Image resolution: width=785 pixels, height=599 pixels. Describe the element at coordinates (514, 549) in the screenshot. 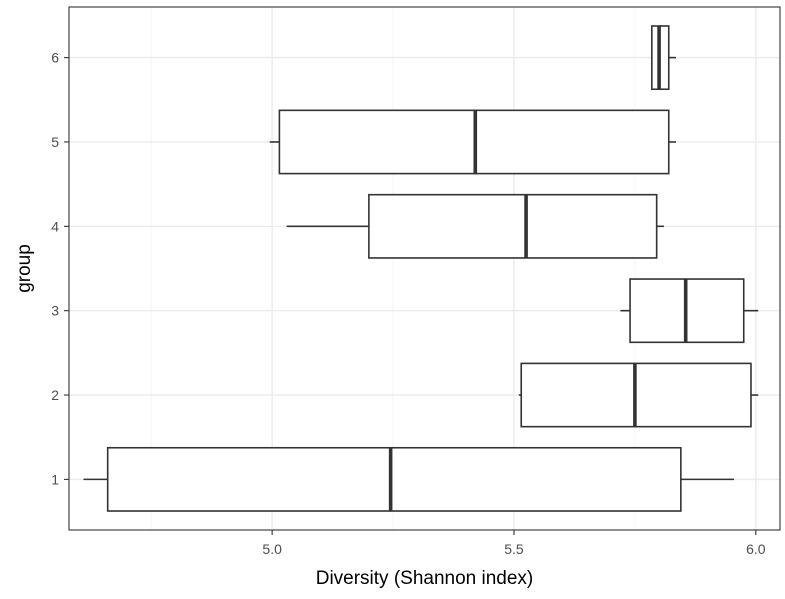

I see `x-tick-label-1: 5.5` at that location.